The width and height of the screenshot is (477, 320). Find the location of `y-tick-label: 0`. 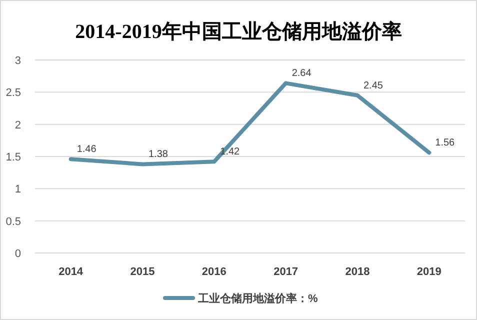

y-tick-label: 0 is located at coordinates (17, 254).